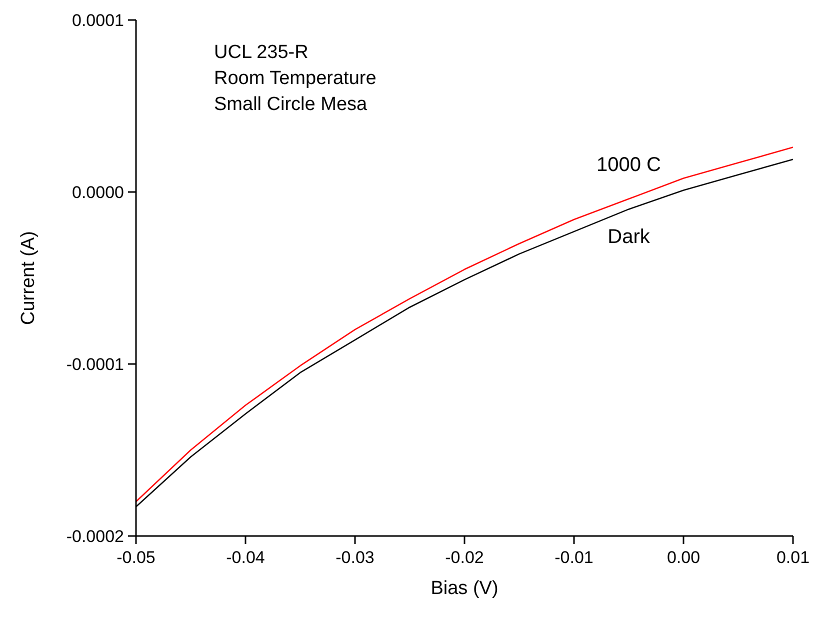 This screenshot has height=620, width=827. What do you see at coordinates (136, 557) in the screenshot?
I see `x-tick-label: -0.05` at bounding box center [136, 557].